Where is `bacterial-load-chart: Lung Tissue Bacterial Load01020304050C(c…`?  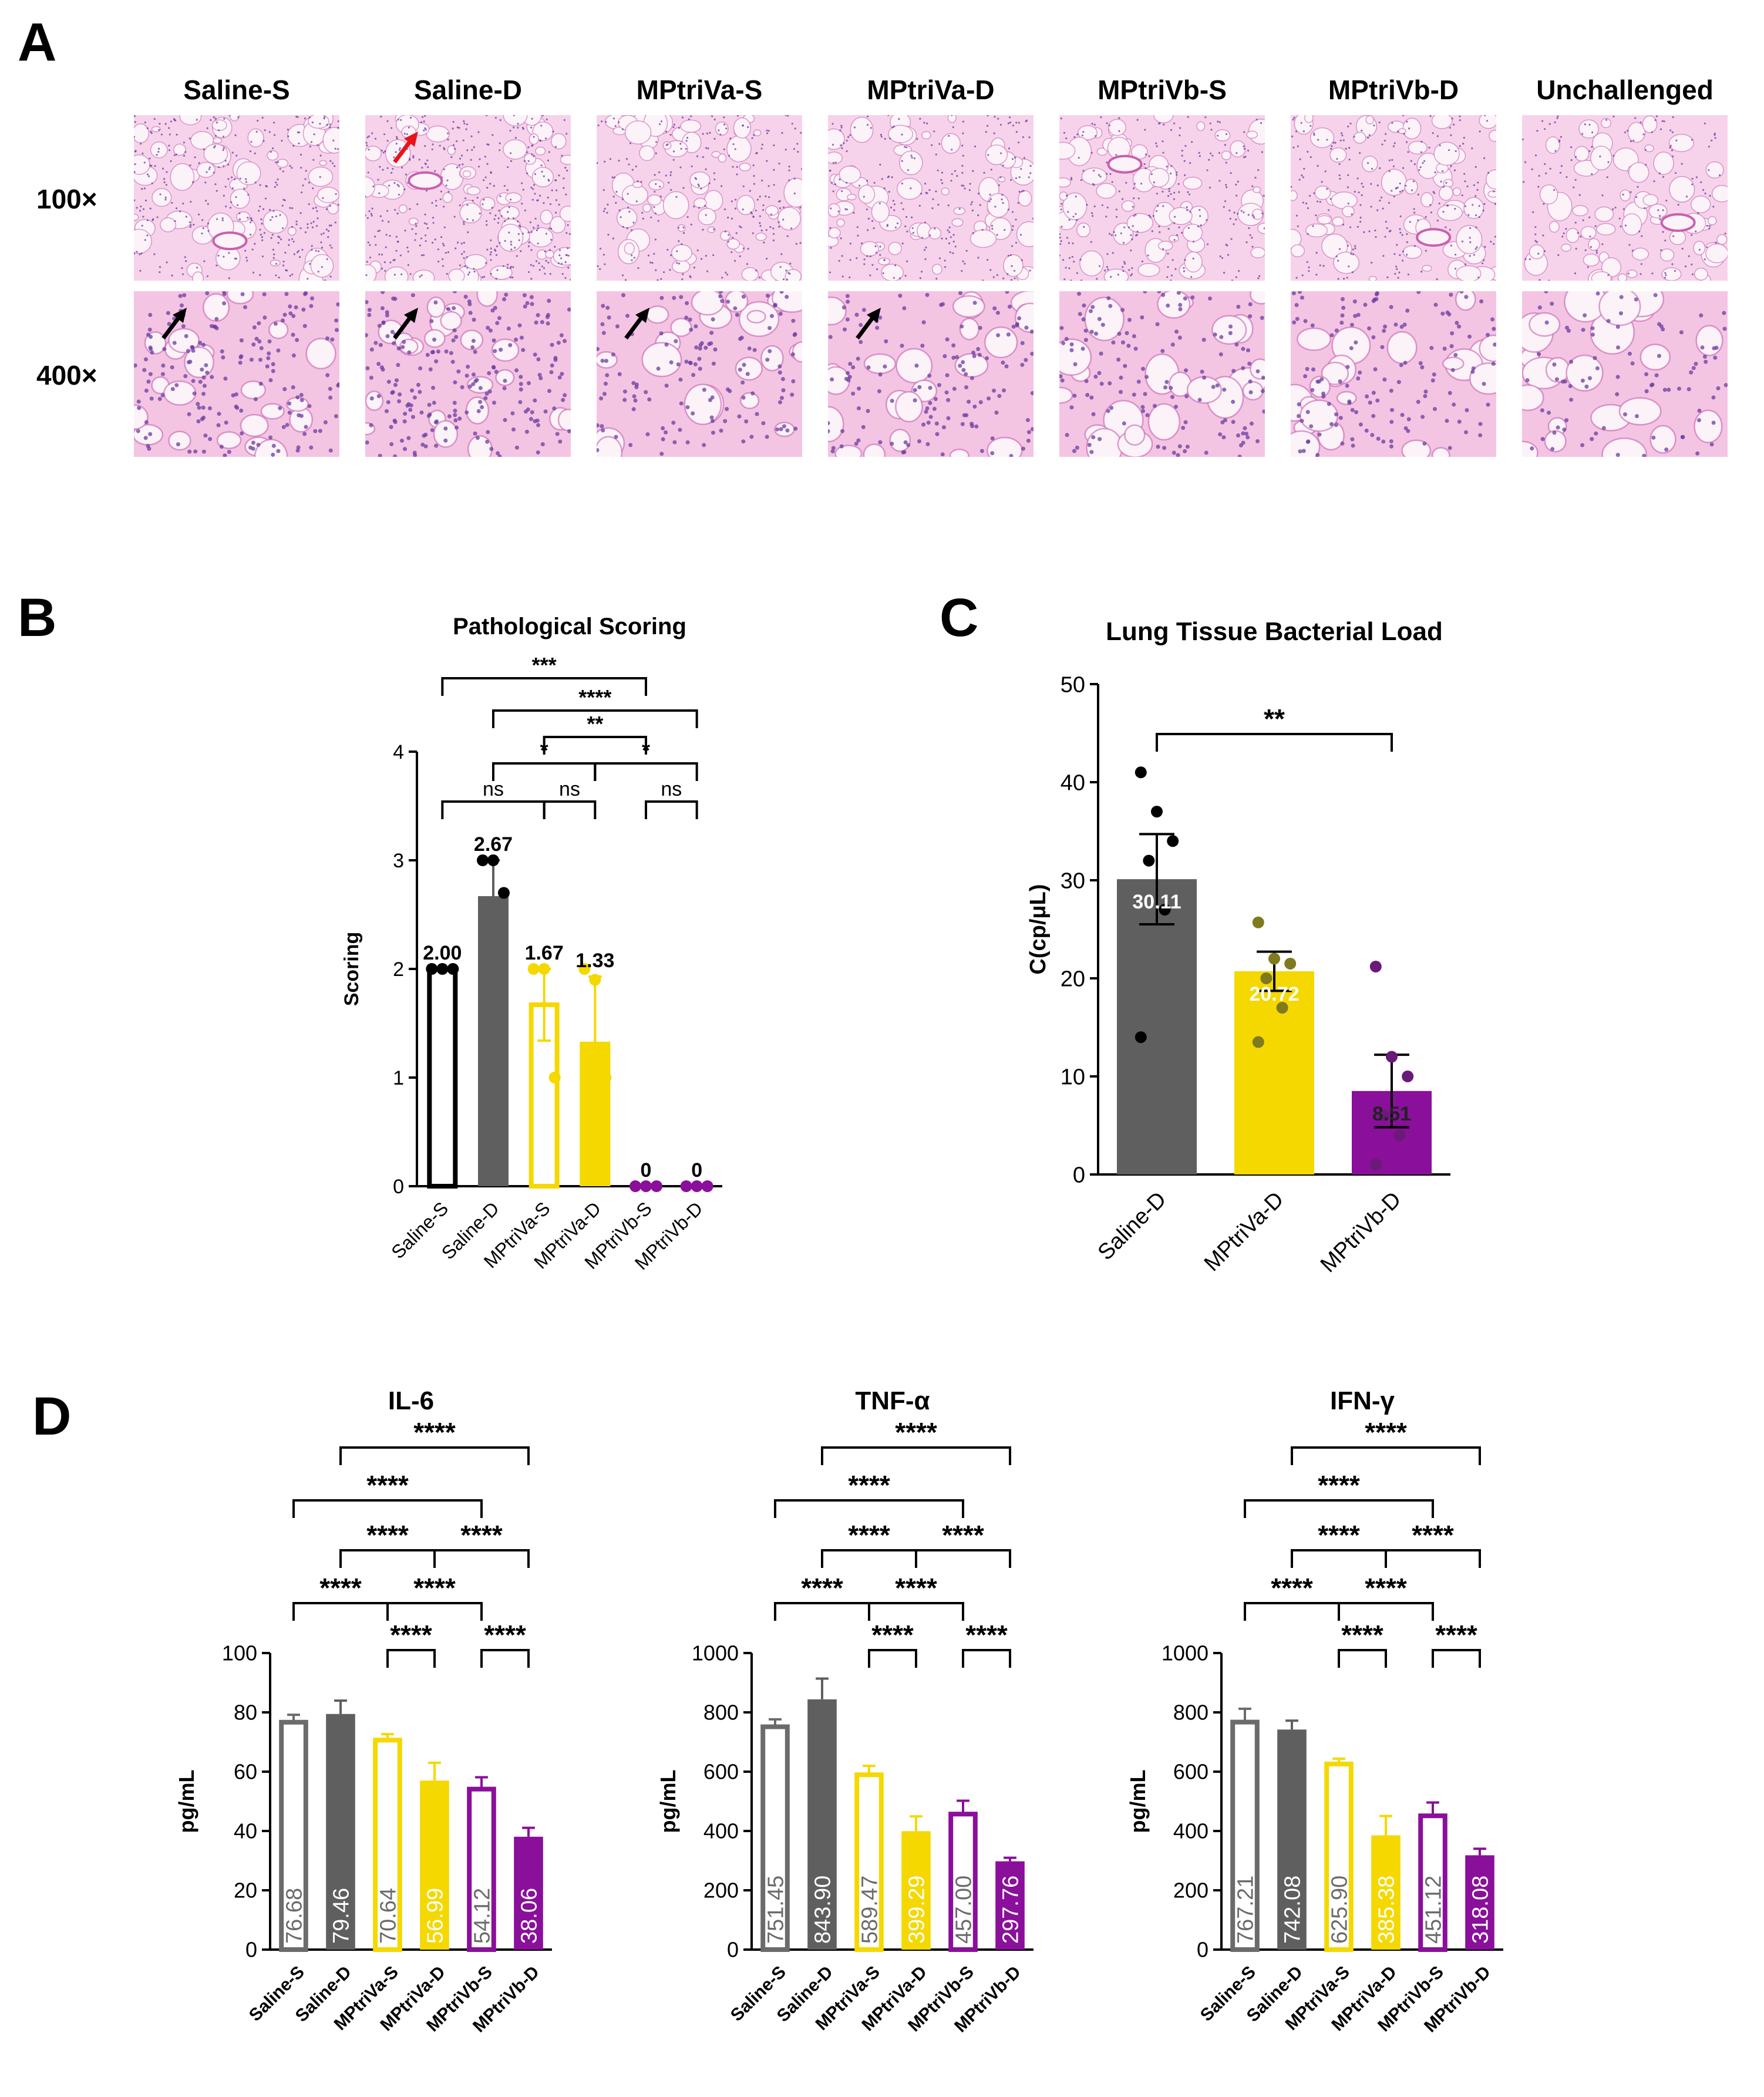
bacterial-load-chart: Lung Tissue Bacterial Load01020304050C(c… is located at coordinates (1238, 947).